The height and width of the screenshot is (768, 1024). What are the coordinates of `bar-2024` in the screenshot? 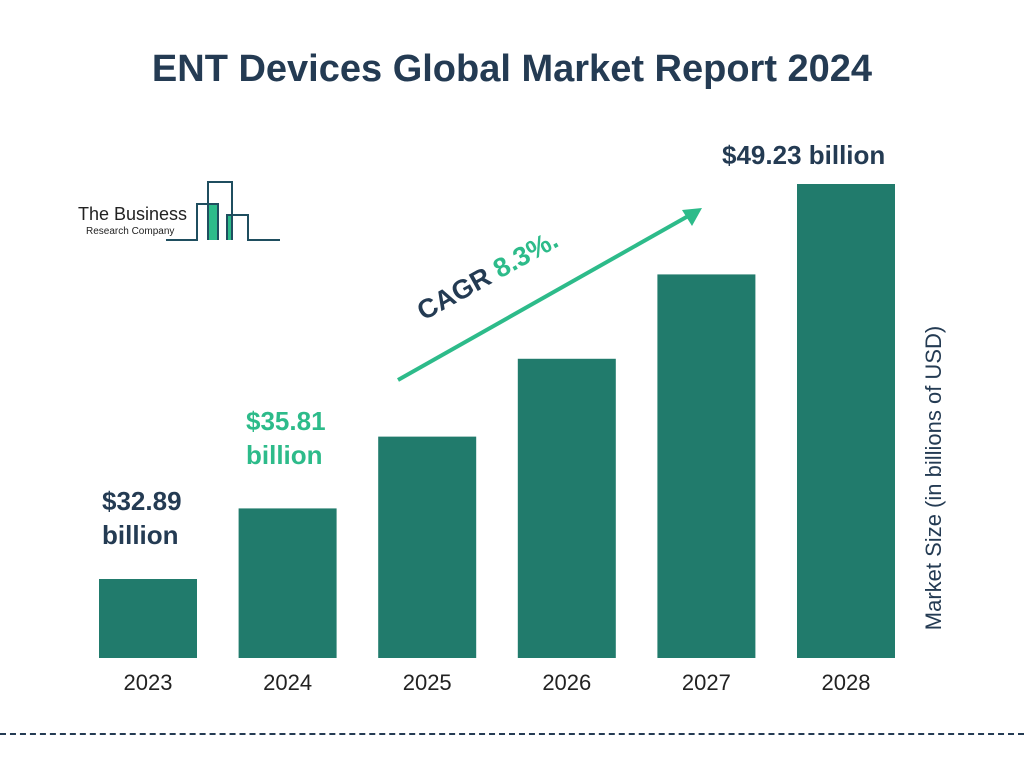 It's located at (287, 583).